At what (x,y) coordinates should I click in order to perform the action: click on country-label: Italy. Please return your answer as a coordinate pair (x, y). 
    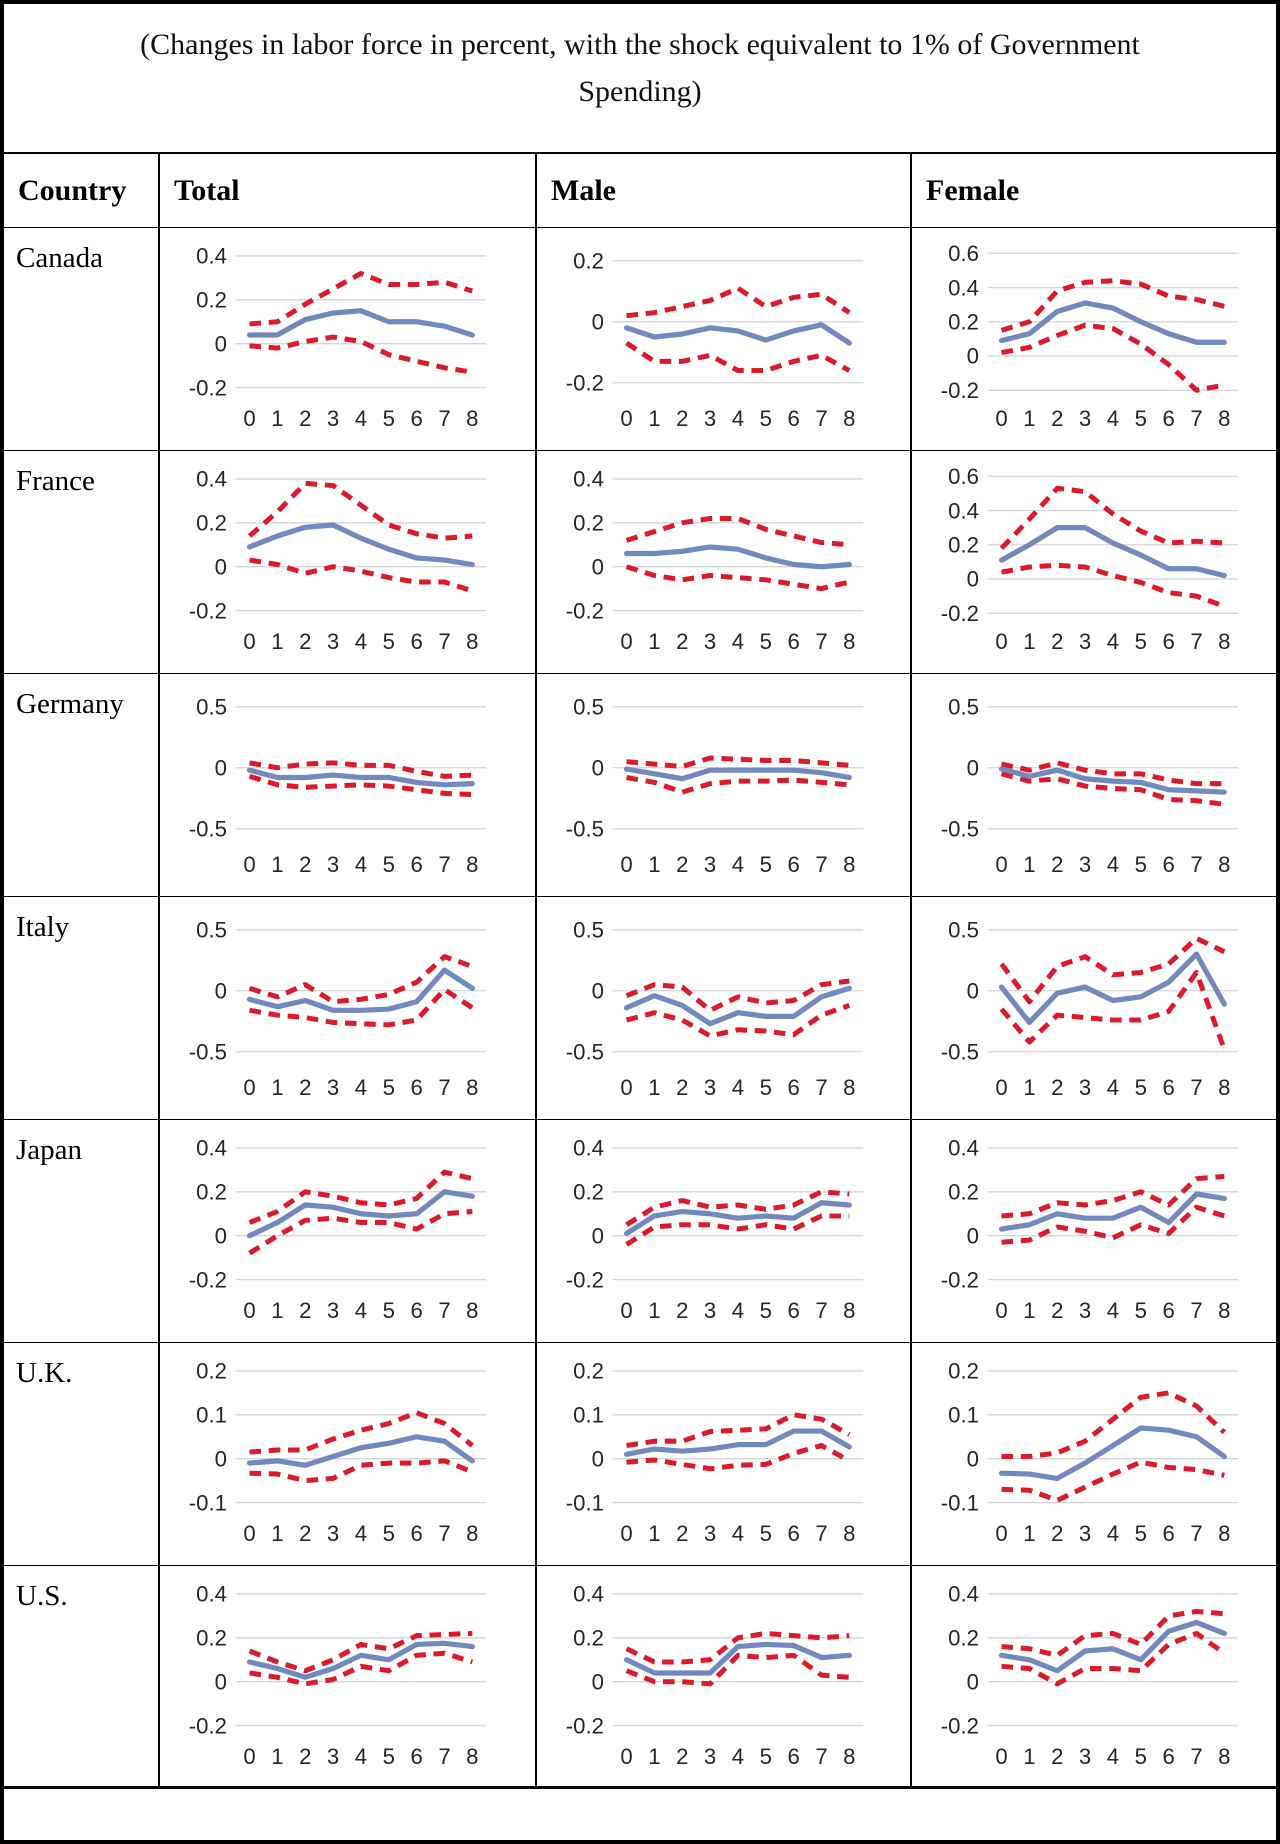
    Looking at the image, I should click on (43, 927).